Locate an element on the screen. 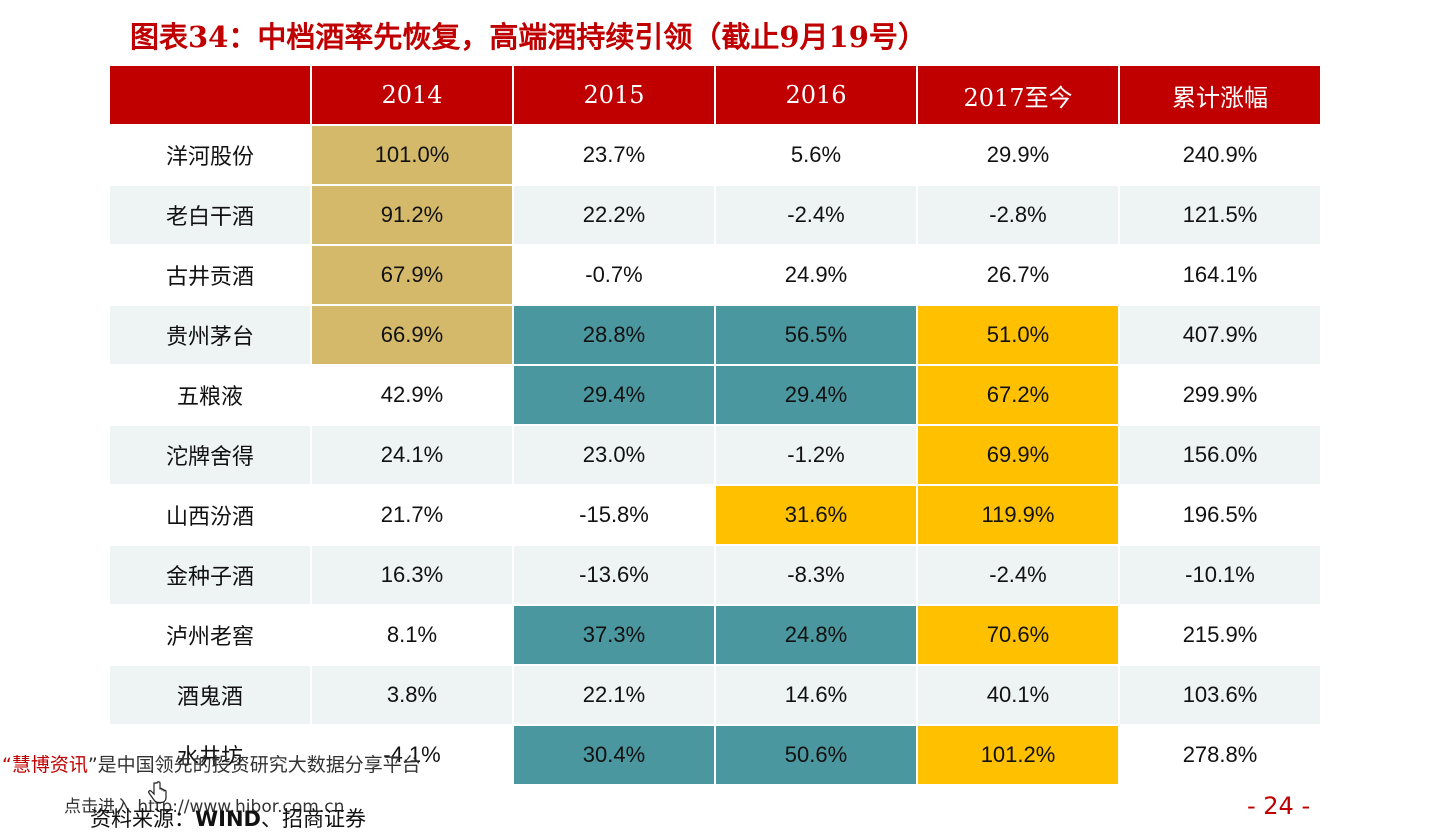 The width and height of the screenshot is (1440, 833). header-cell-2015: 2015 is located at coordinates (614, 95).